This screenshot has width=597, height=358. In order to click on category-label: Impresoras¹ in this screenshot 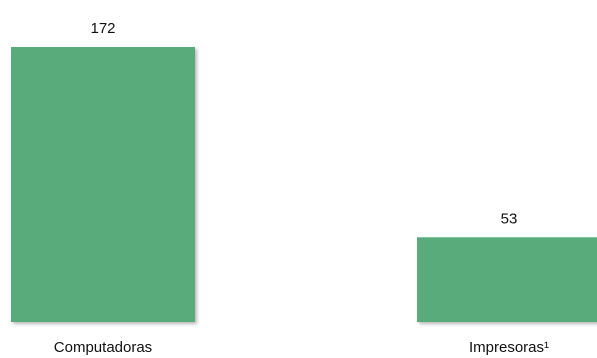, I will do `click(509, 347)`.